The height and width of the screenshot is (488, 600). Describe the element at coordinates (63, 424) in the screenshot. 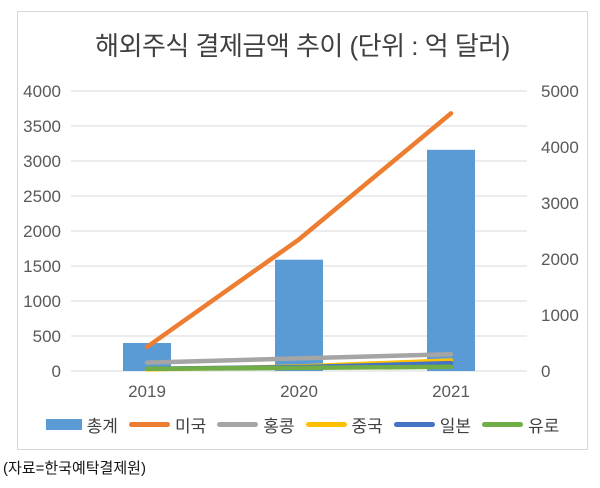

I see `legend-swatch-total` at that location.